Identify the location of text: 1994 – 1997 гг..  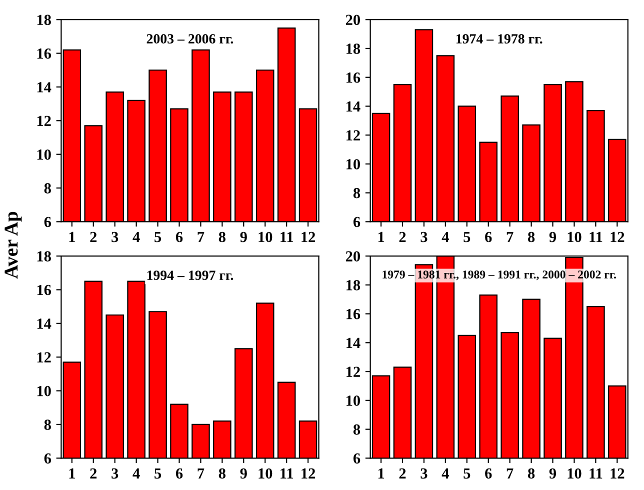
(190, 275).